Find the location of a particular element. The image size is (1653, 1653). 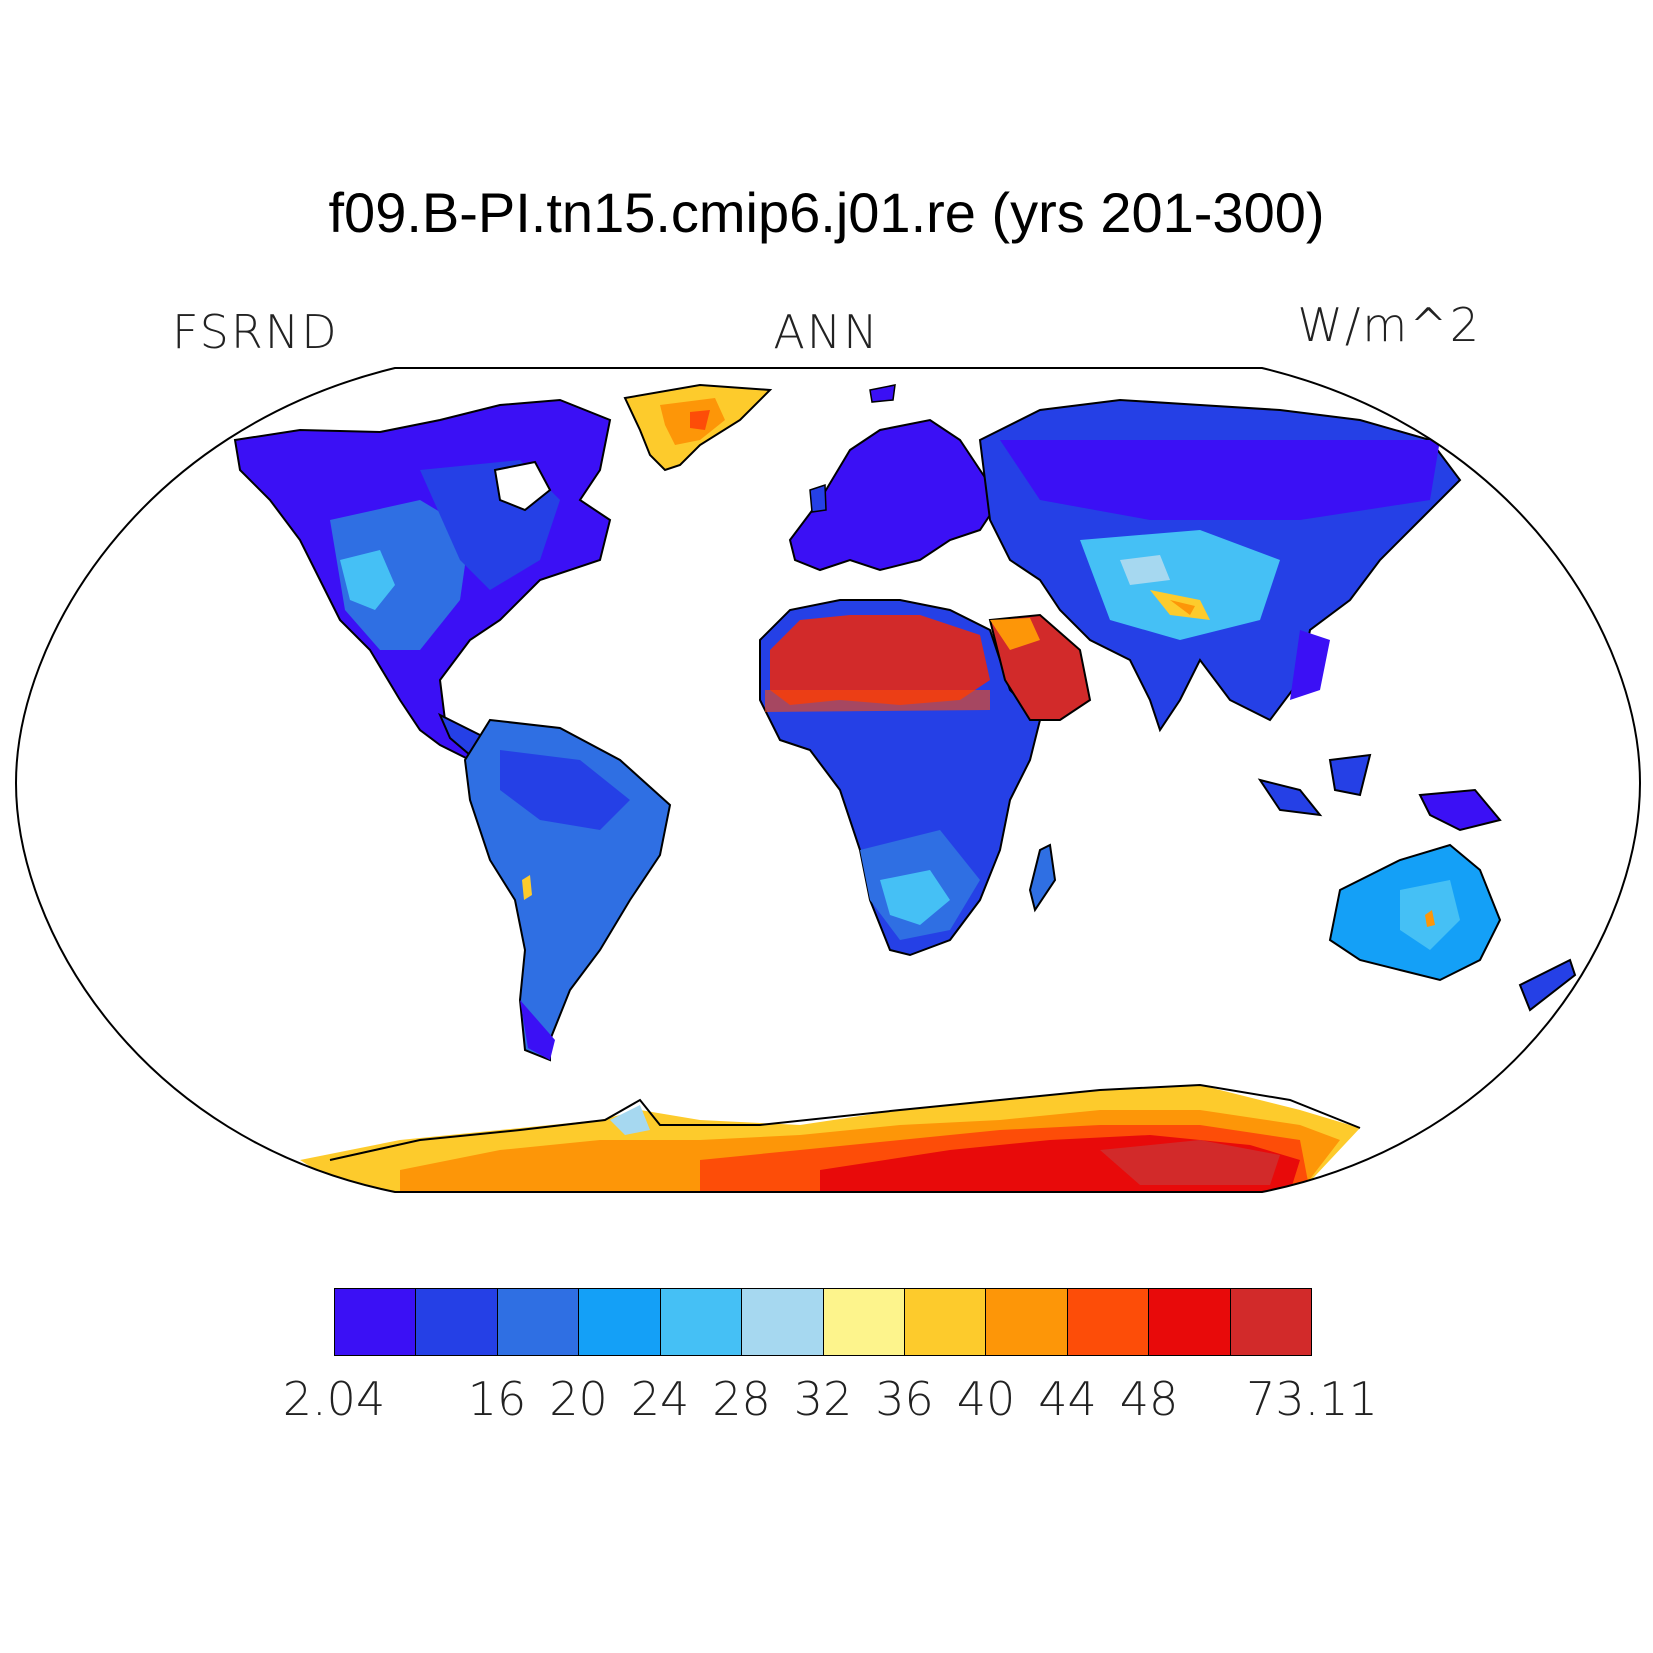

colorbar-label: 73.11 is located at coordinates (1312, 1399).